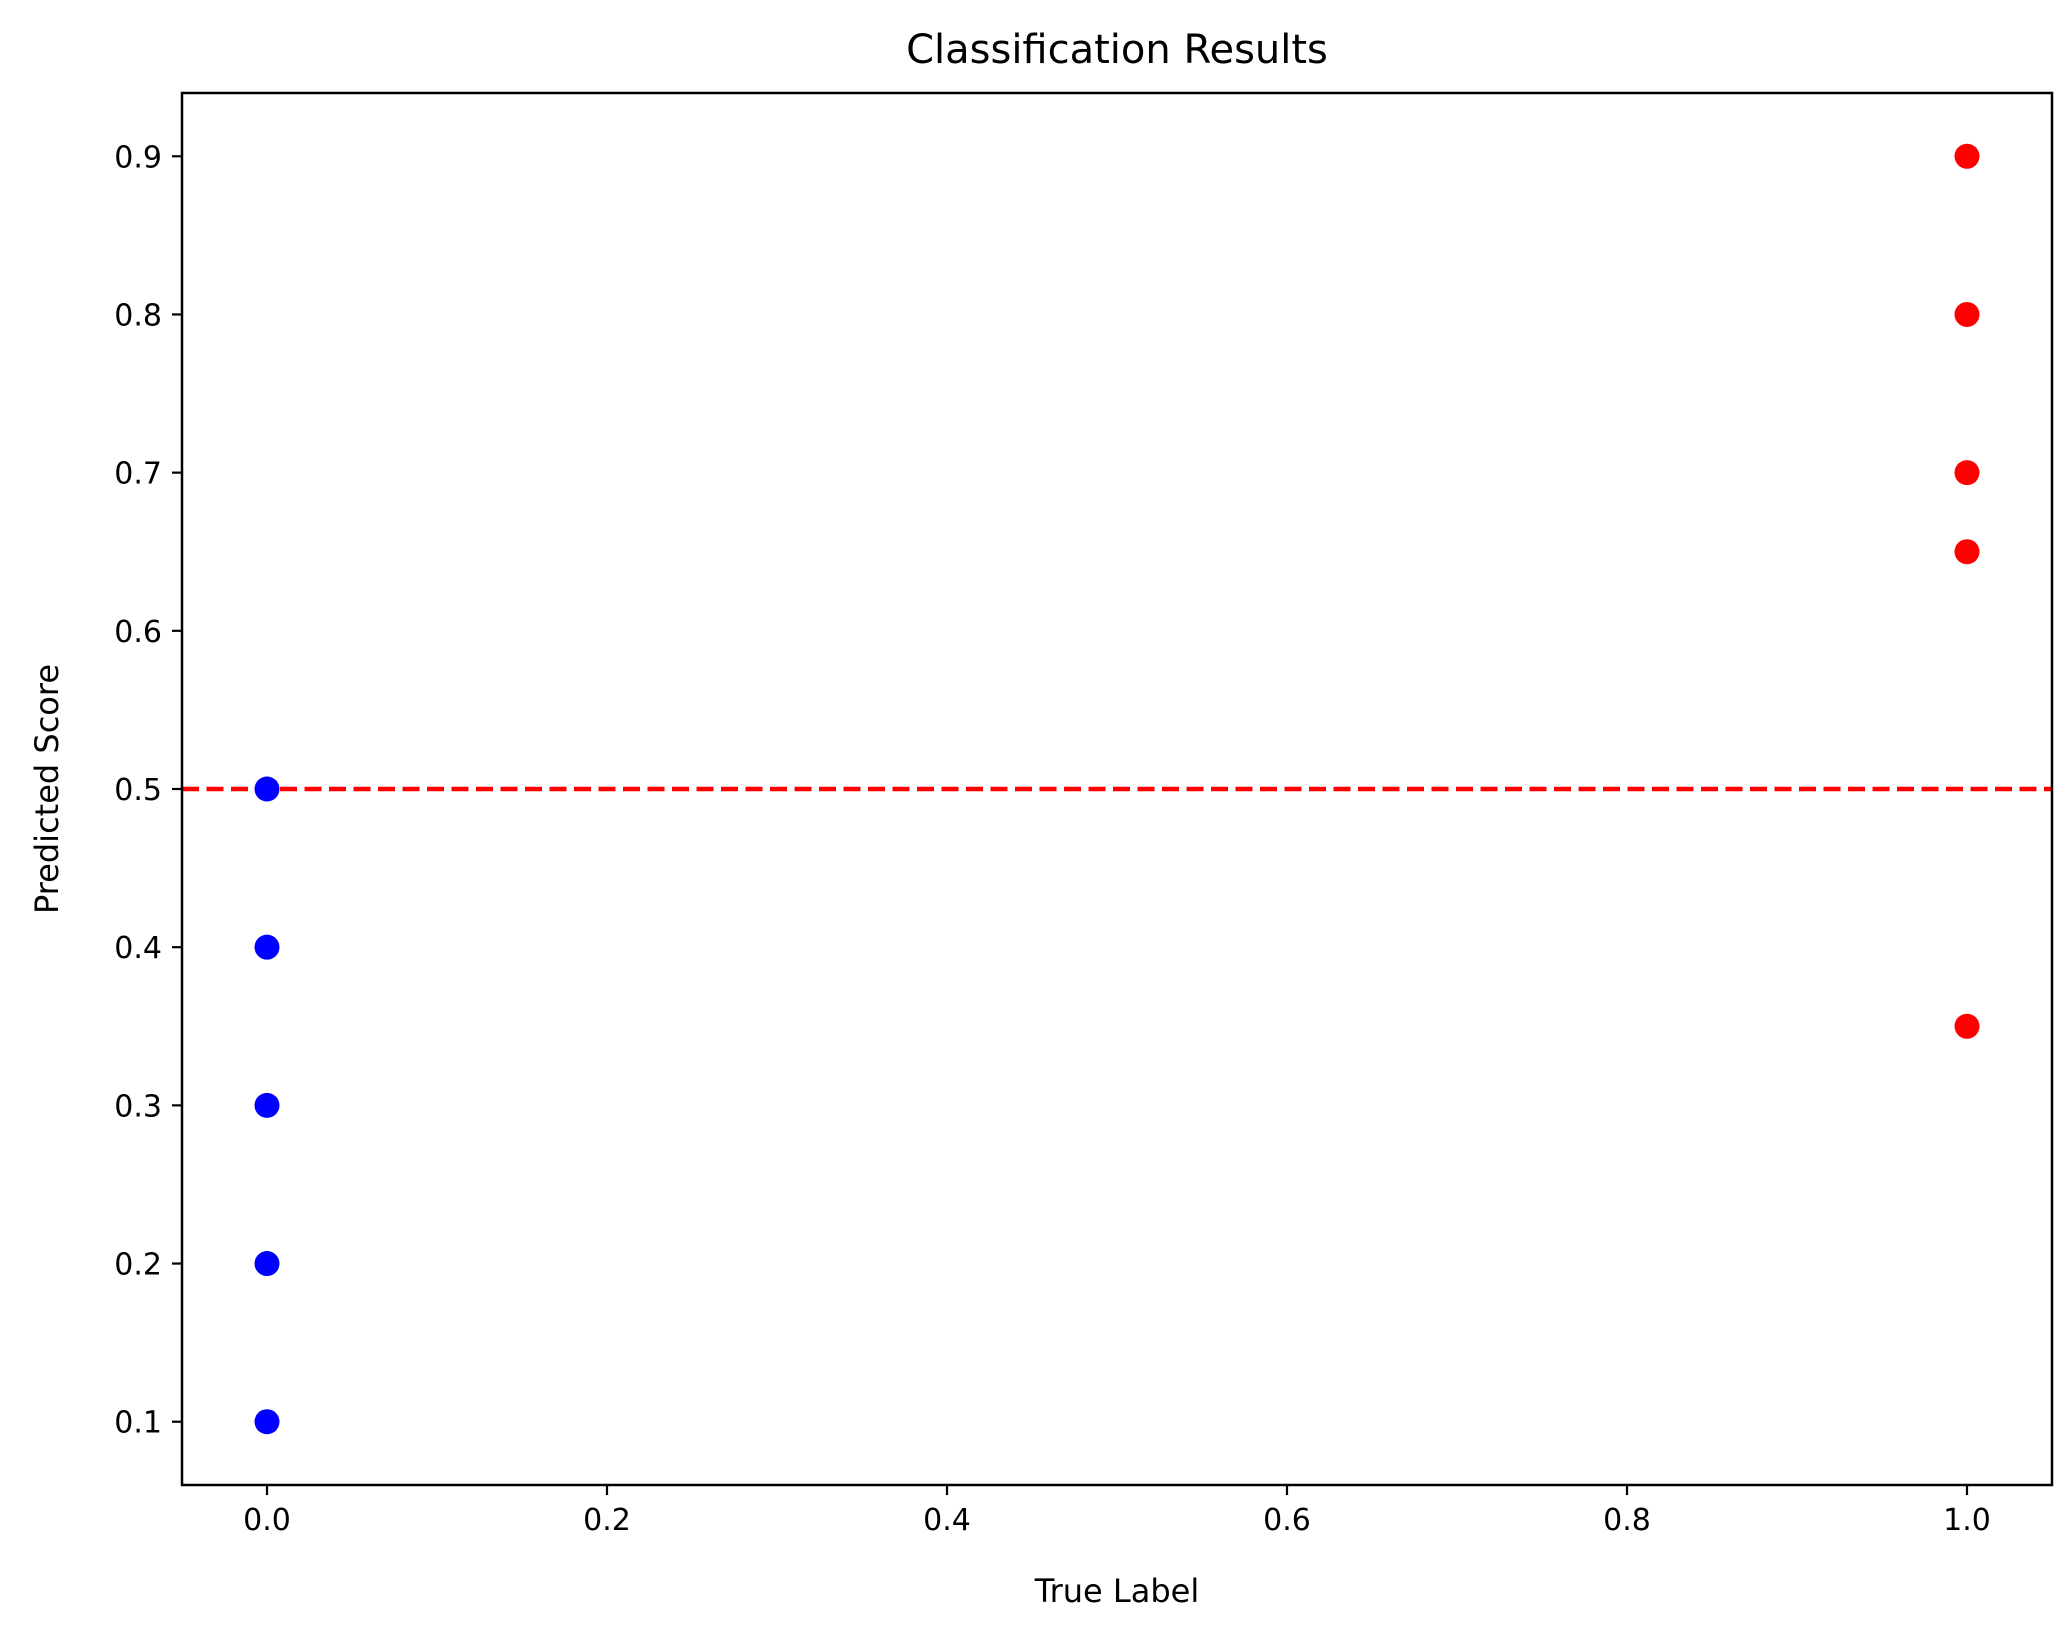 The height and width of the screenshot is (1634, 2072). What do you see at coordinates (267, 1520) in the screenshot?
I see `x-tick-label: 0.0` at bounding box center [267, 1520].